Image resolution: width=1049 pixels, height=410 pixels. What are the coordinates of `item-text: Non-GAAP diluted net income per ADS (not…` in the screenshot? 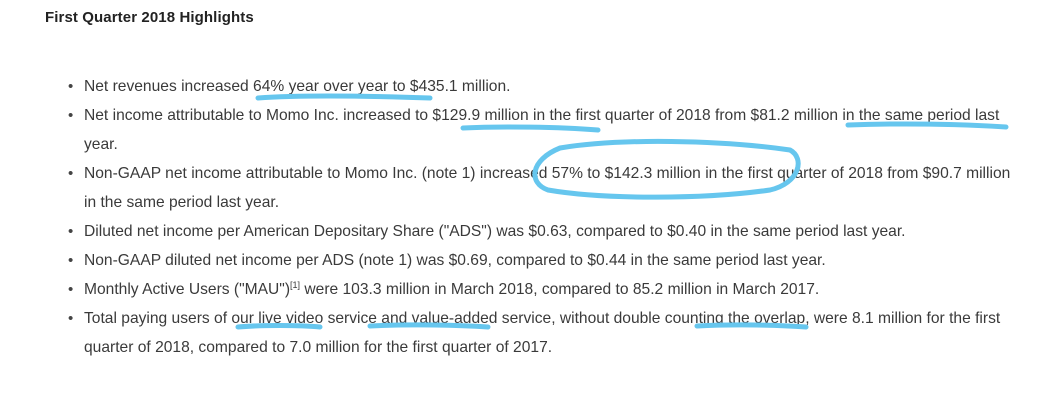 It's located at (455, 260).